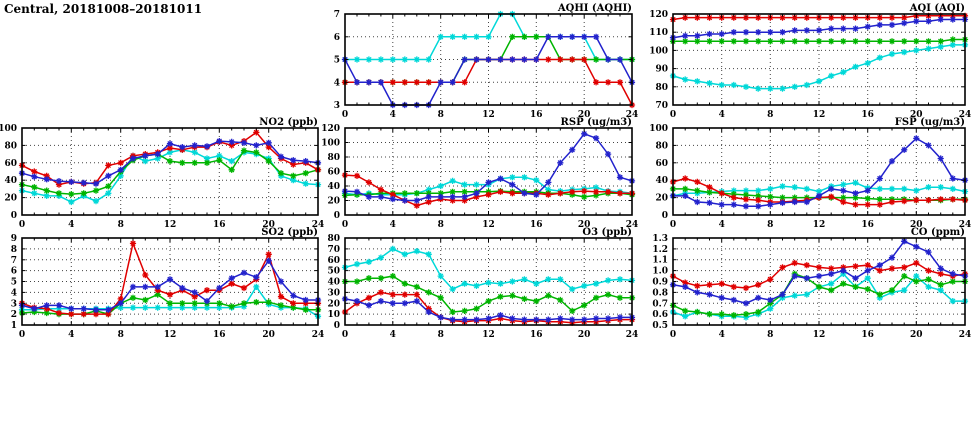 The image size is (975, 447). I want to click on svg-text: 70, so click(661, 106).